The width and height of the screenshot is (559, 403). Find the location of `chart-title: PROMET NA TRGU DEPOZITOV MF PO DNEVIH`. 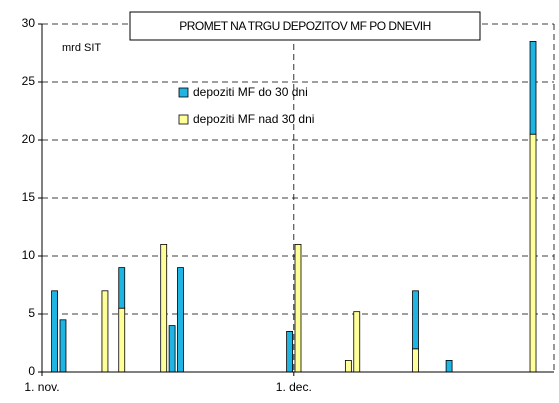

chart-title: PROMET NA TRGU DEPOZITOV MF PO DNEVIH is located at coordinates (305, 26).